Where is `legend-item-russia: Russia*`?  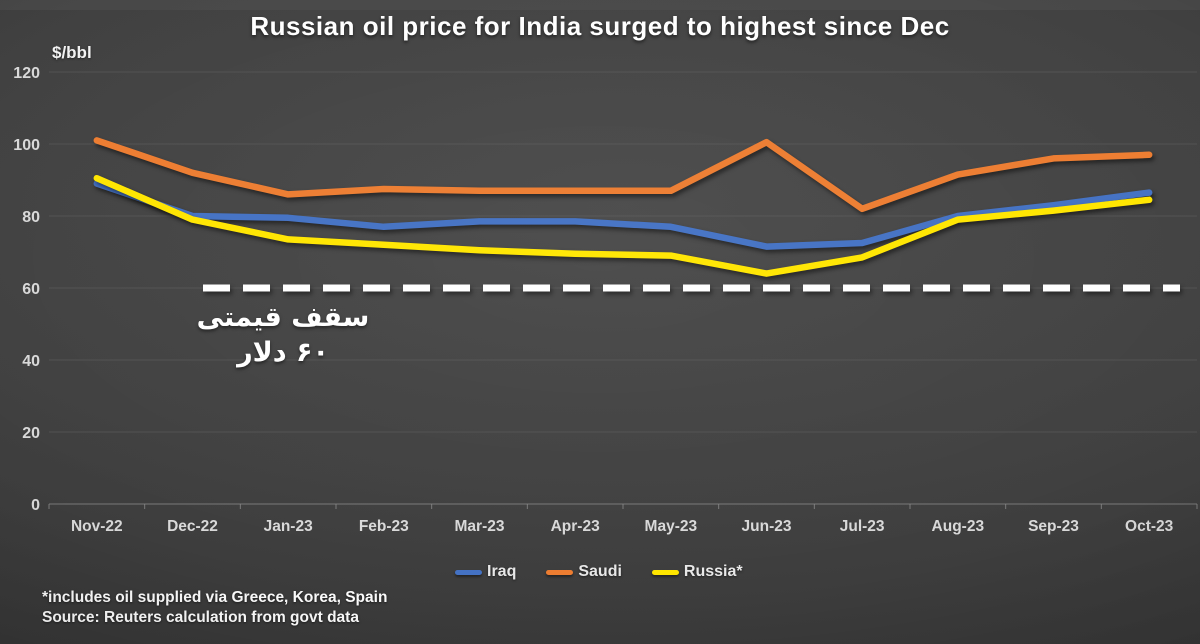 legend-item-russia: Russia* is located at coordinates (697, 572).